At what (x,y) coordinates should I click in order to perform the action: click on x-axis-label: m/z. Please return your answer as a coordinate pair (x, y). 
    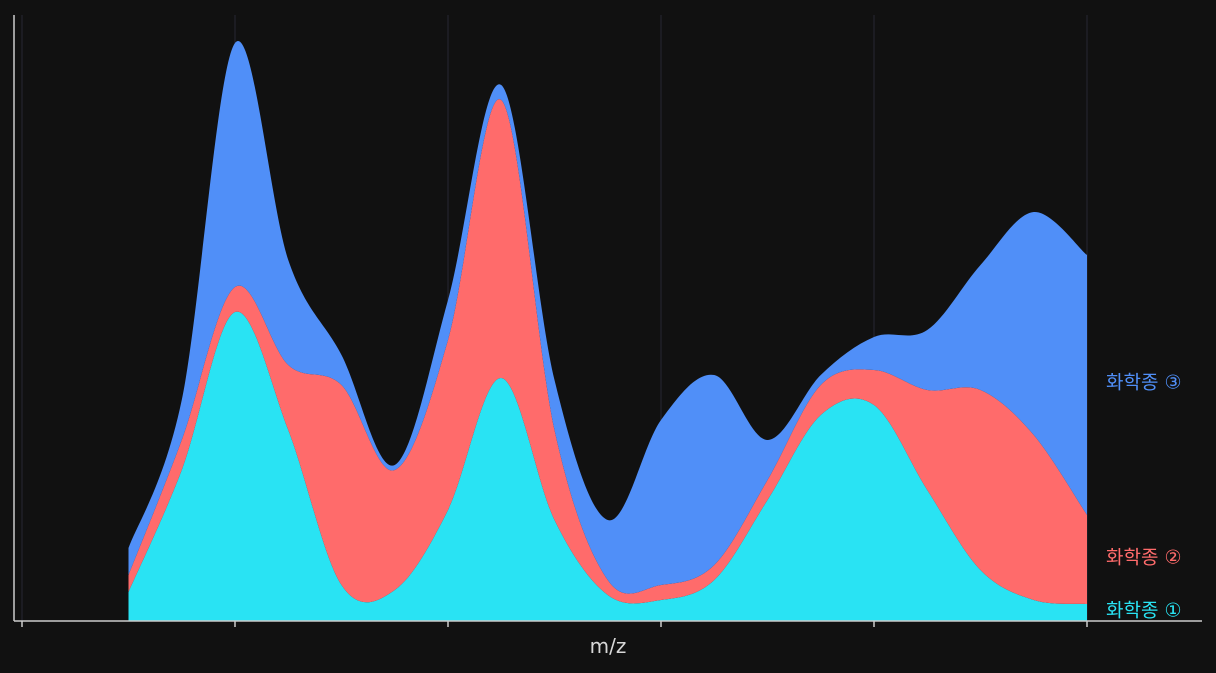
    Looking at the image, I should click on (608, 646).